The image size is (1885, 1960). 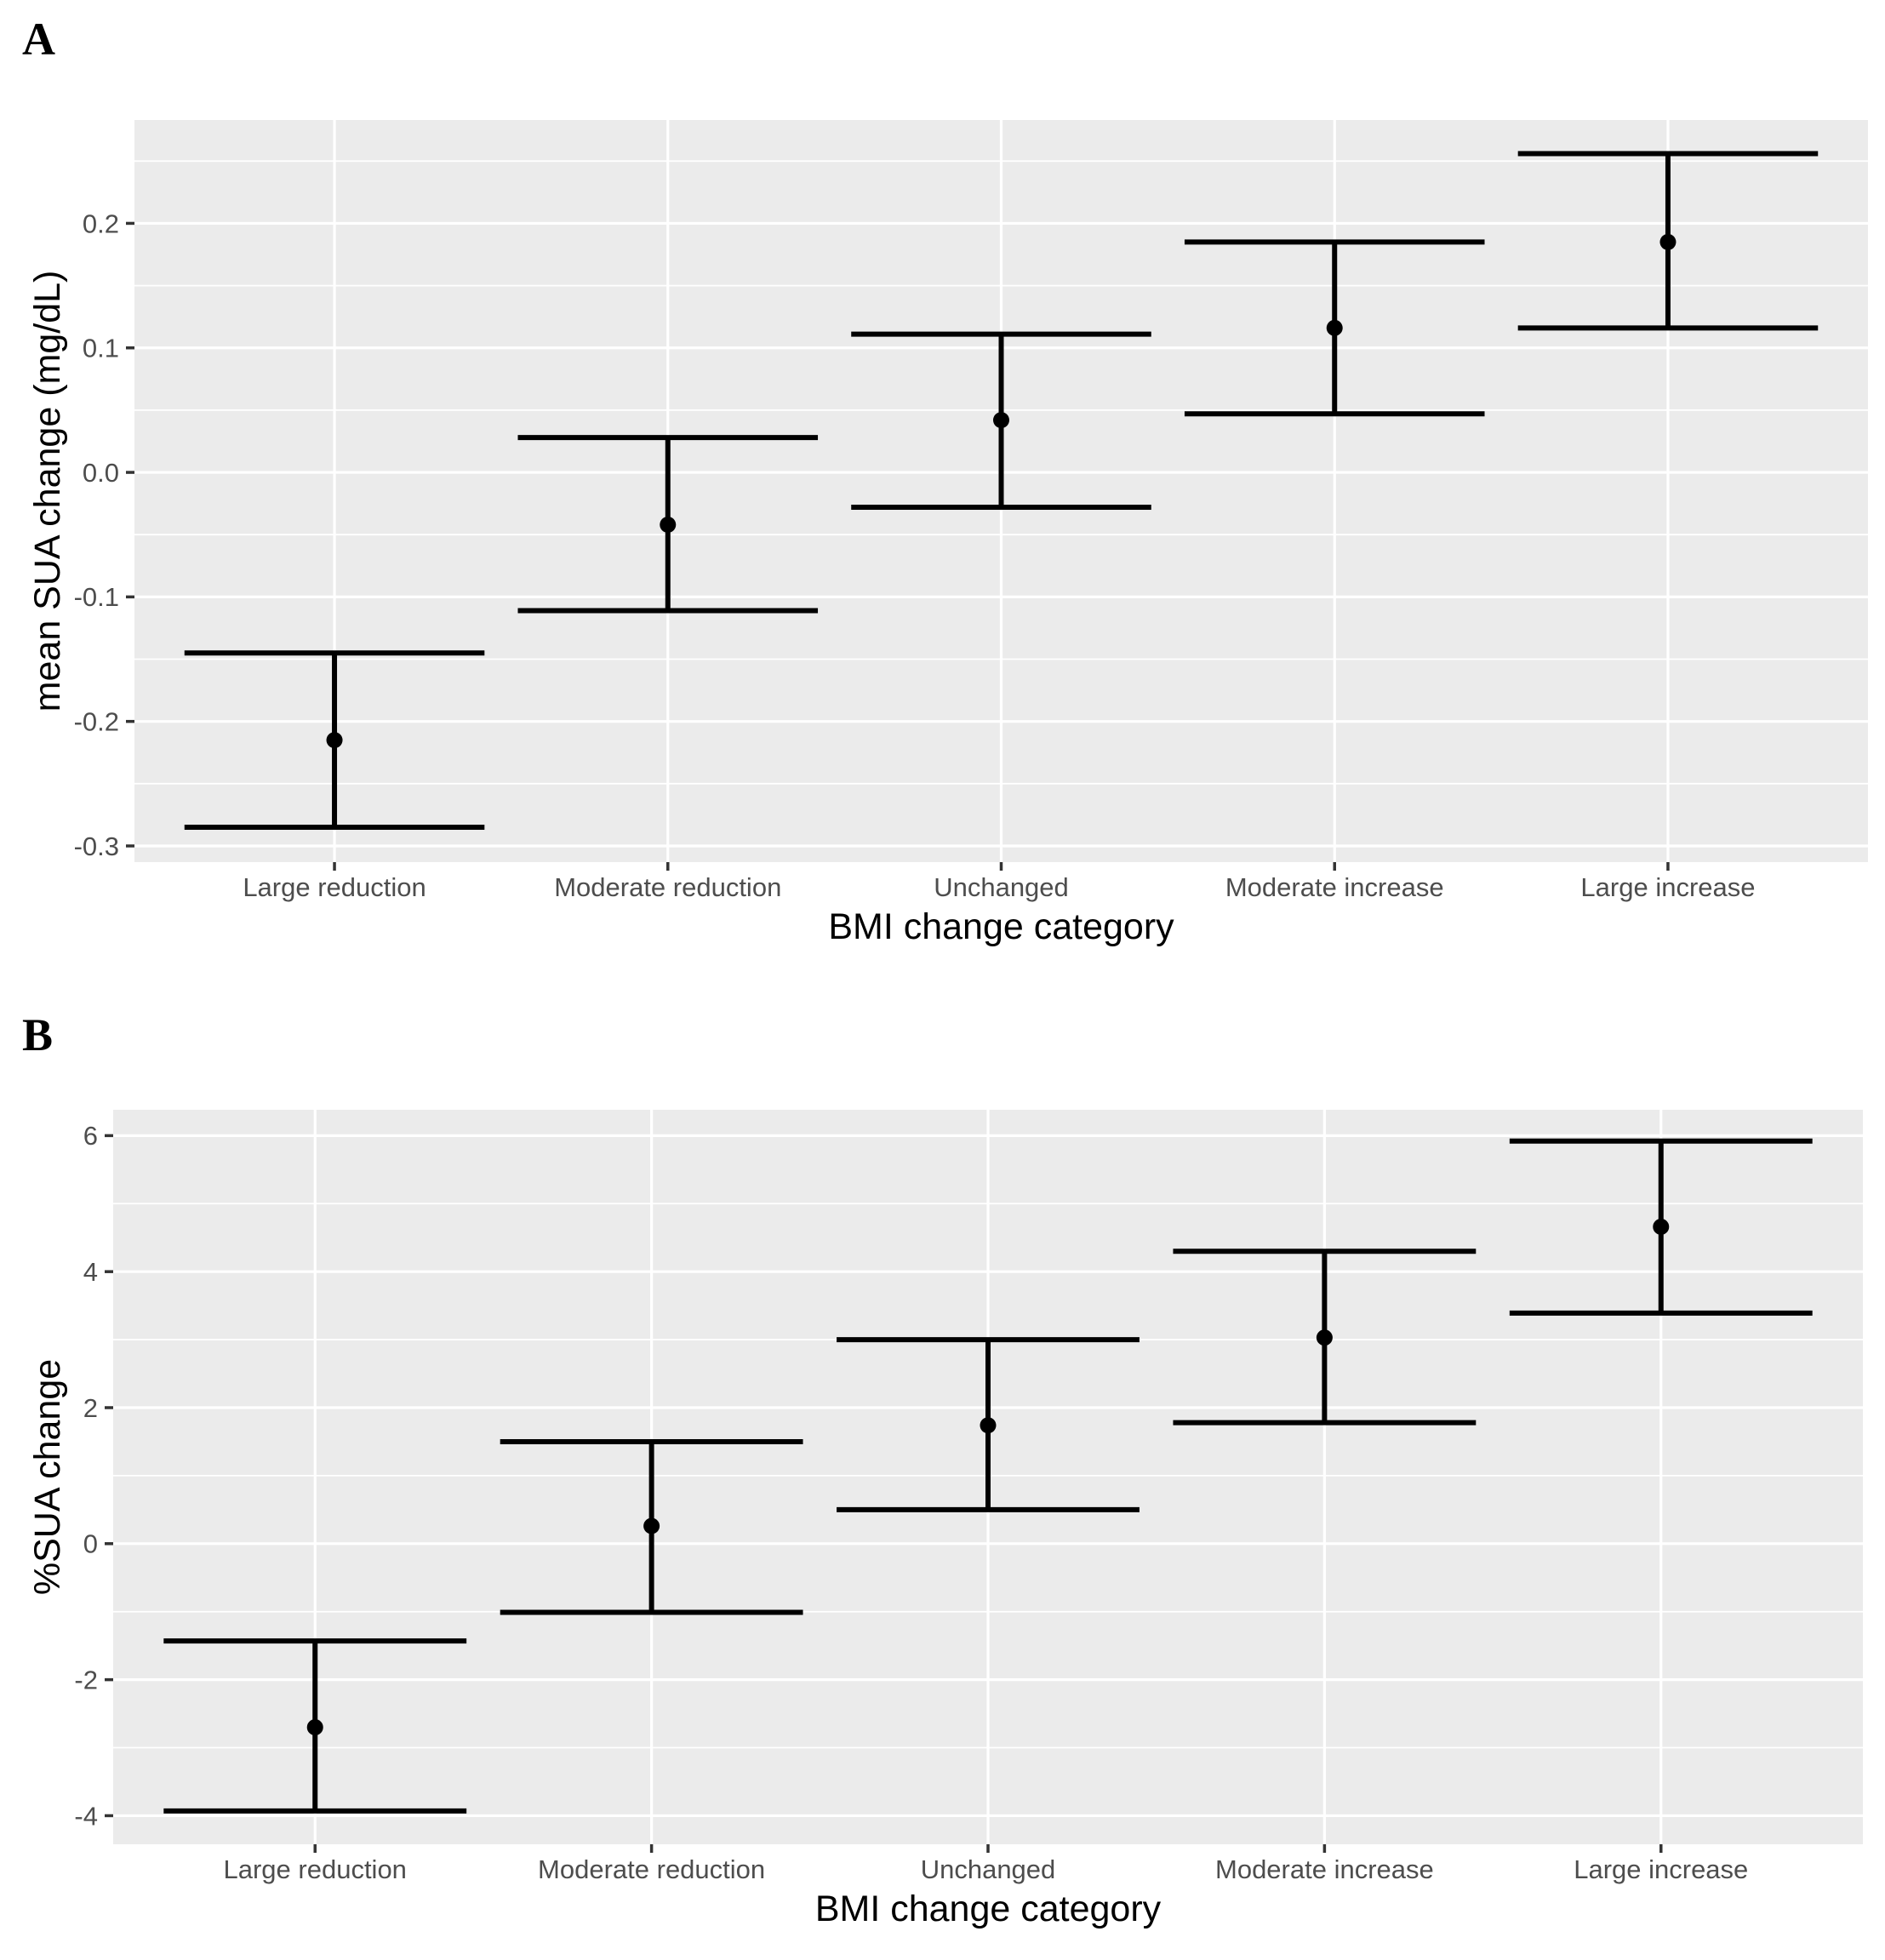 What do you see at coordinates (96, 535) in the screenshot?
I see `y-tick-labels: 0.2 0.1 0.0 -0.1 -0.2 -0.3` at bounding box center [96, 535].